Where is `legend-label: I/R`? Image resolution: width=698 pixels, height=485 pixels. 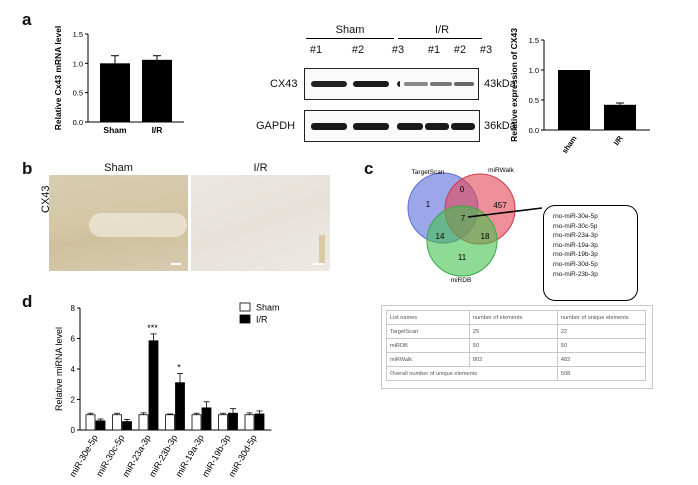 legend-label: I/R is located at coordinates (262, 320).